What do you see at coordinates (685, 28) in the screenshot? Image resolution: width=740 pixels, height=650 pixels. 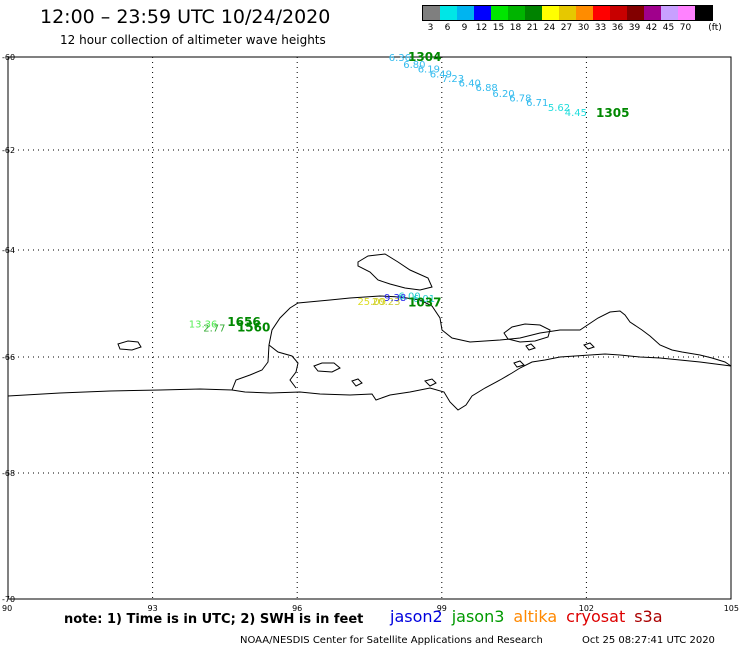 I see `legend-label: 70` at bounding box center [685, 28].